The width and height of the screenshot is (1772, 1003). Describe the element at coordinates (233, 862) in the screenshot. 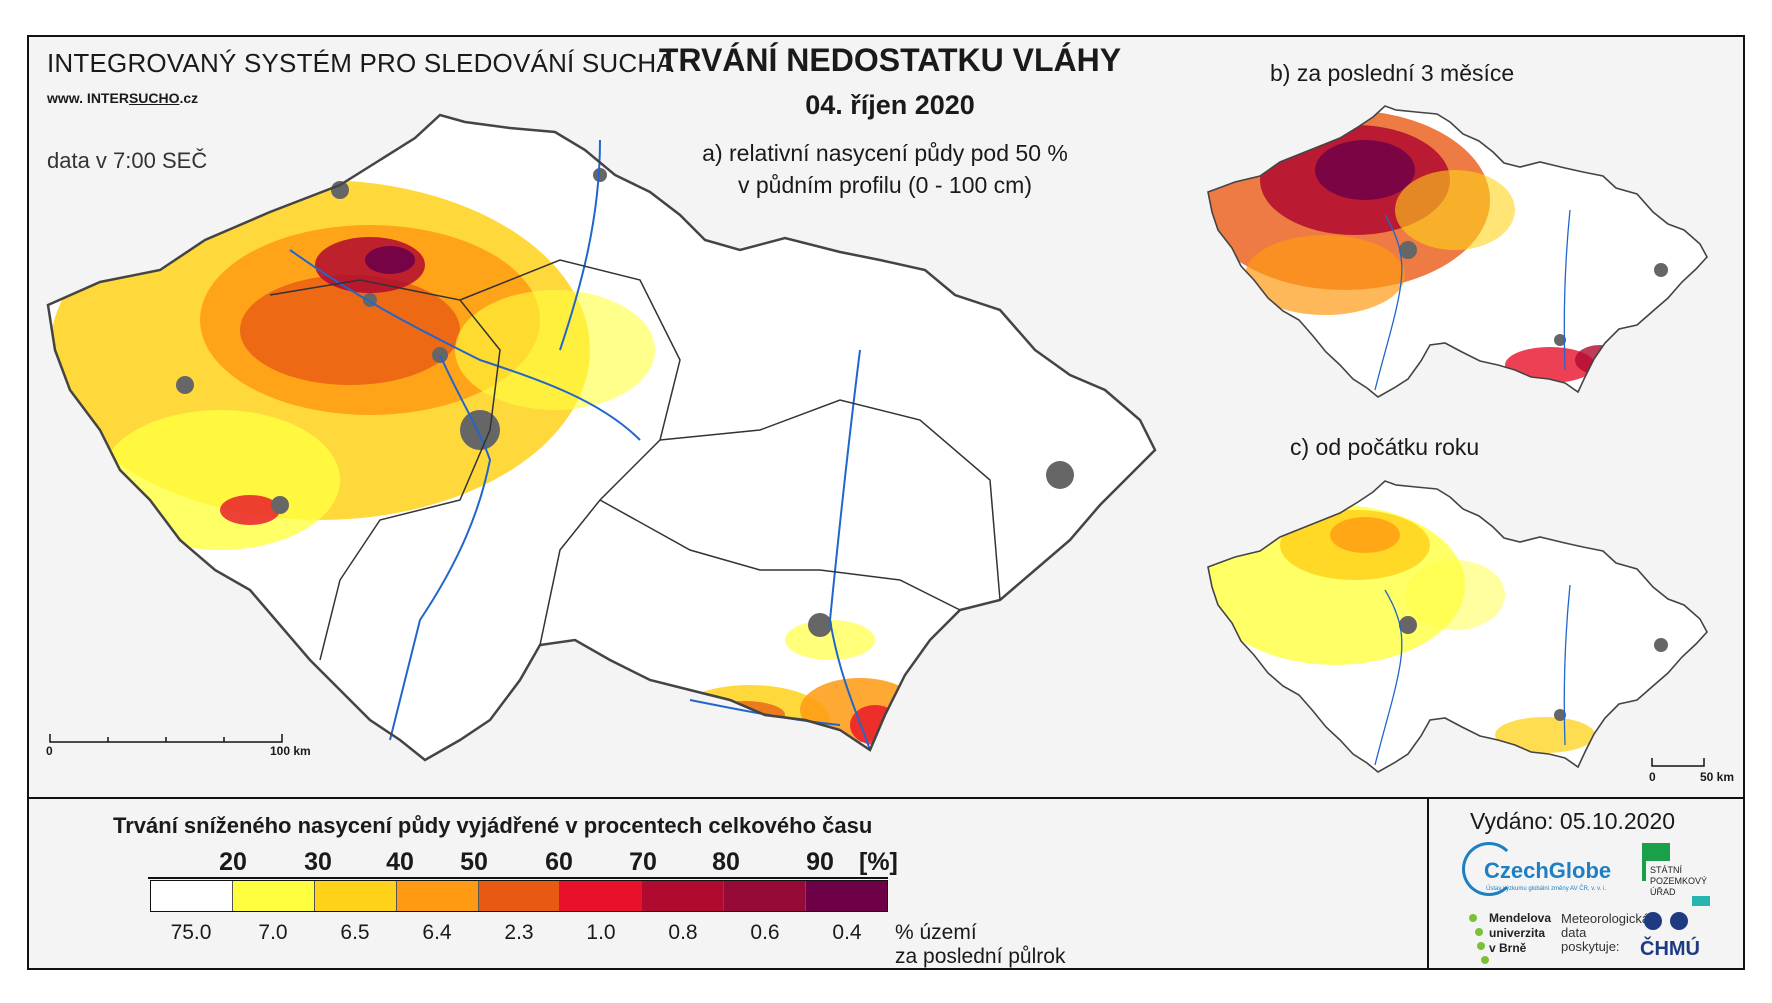

I see `legend-tick: 20` at that location.